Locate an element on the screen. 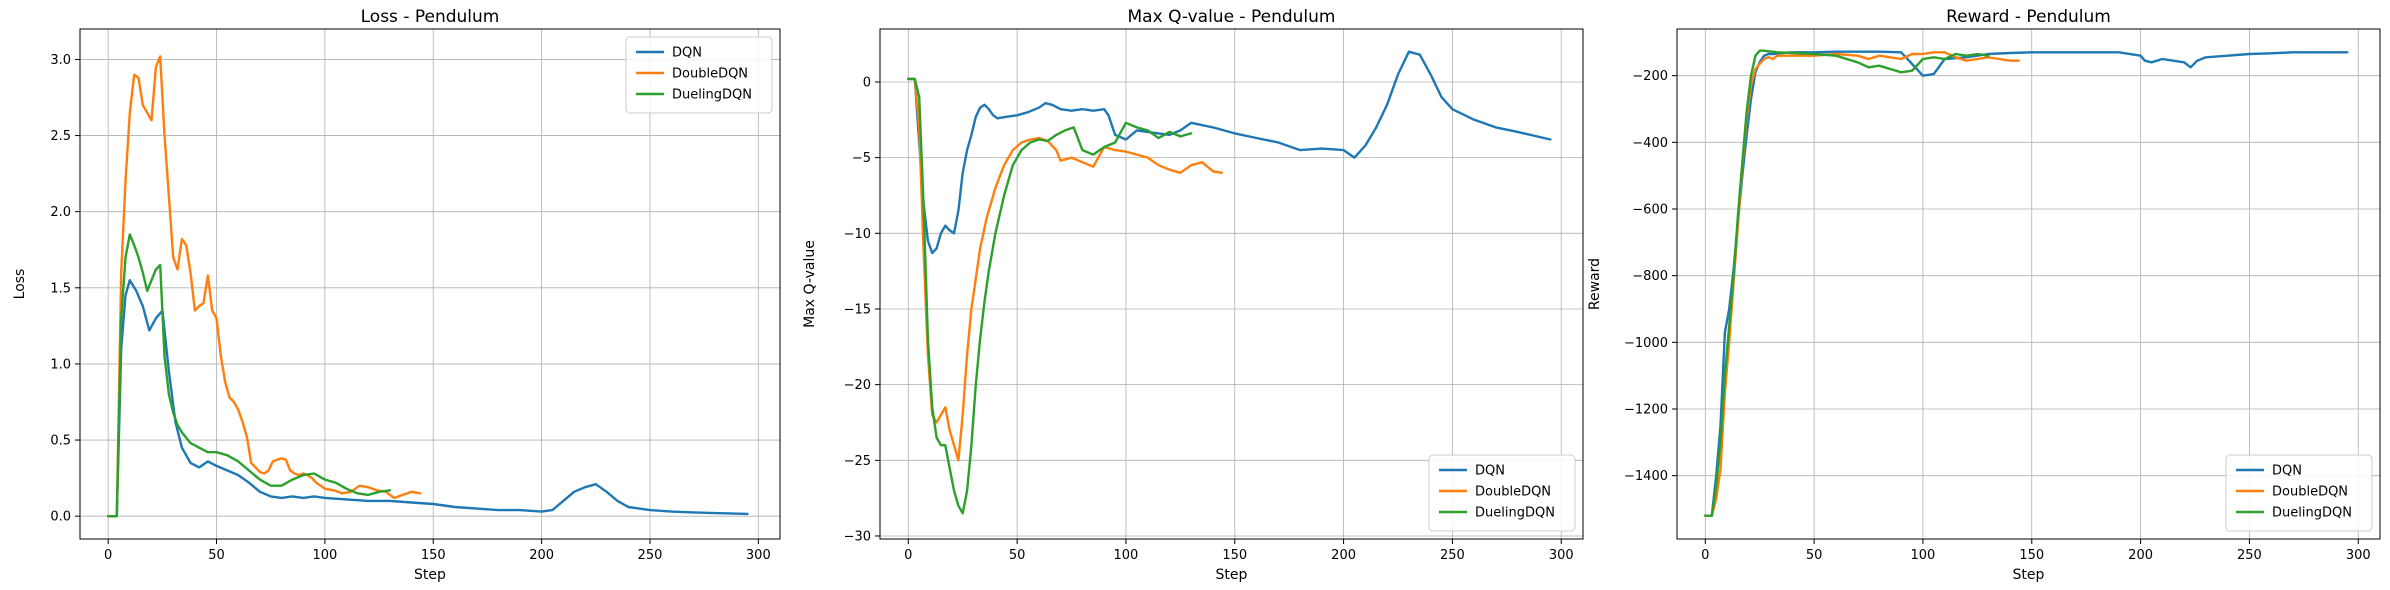 Image resolution: width=2390 pixels, height=590 pixels. y-tick-label: 1.0 is located at coordinates (60, 364).